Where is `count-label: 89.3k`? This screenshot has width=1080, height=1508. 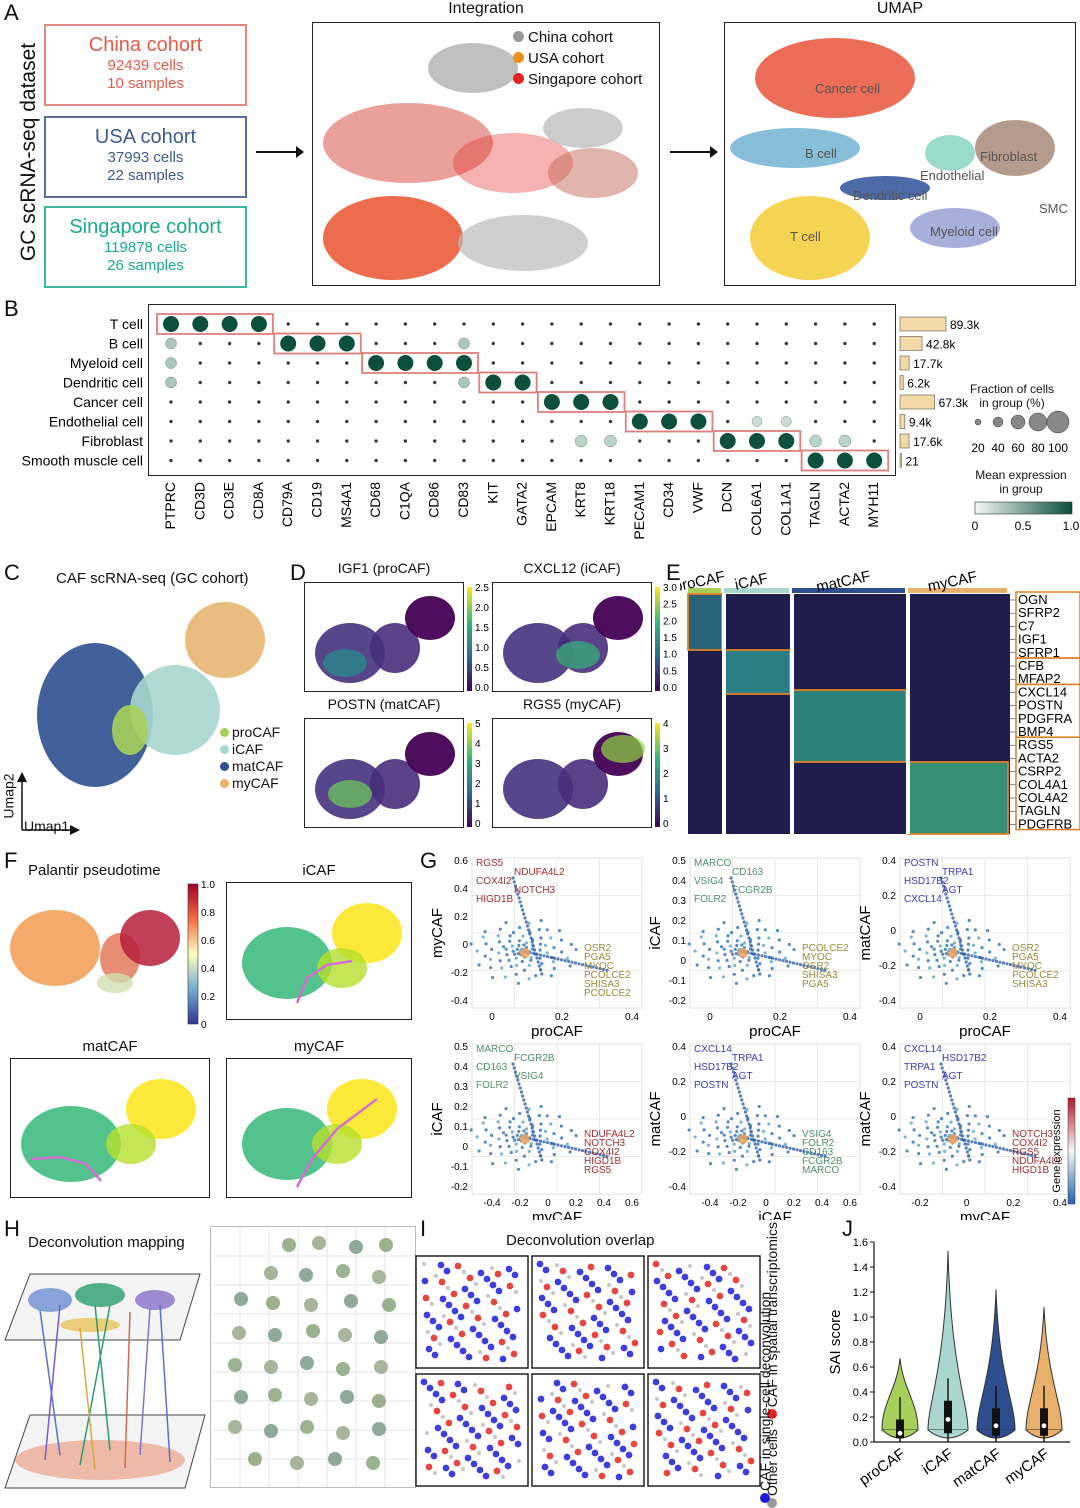 count-label: 89.3k is located at coordinates (965, 325).